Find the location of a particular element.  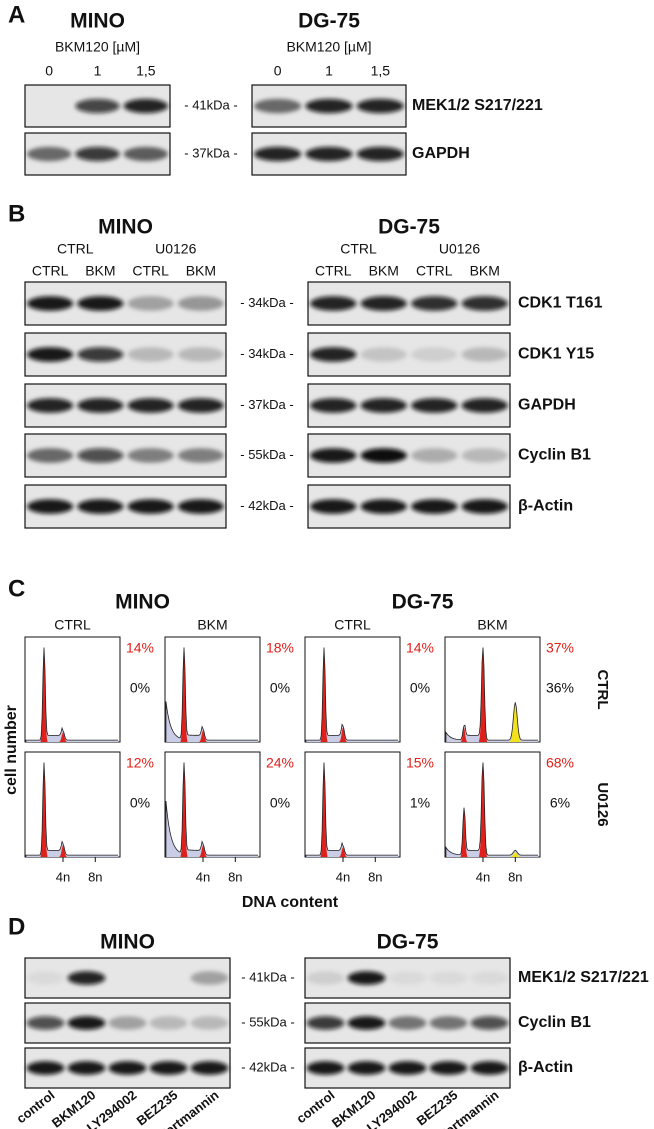

condition: U0126 is located at coordinates (175, 249).